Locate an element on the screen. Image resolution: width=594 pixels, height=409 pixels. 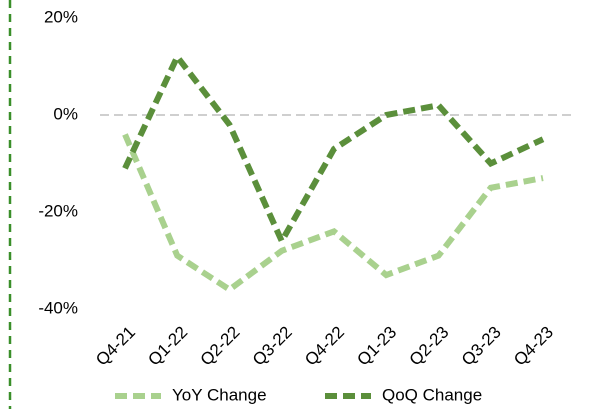
x-tick-label: Q3-22 is located at coordinates (272, 346).